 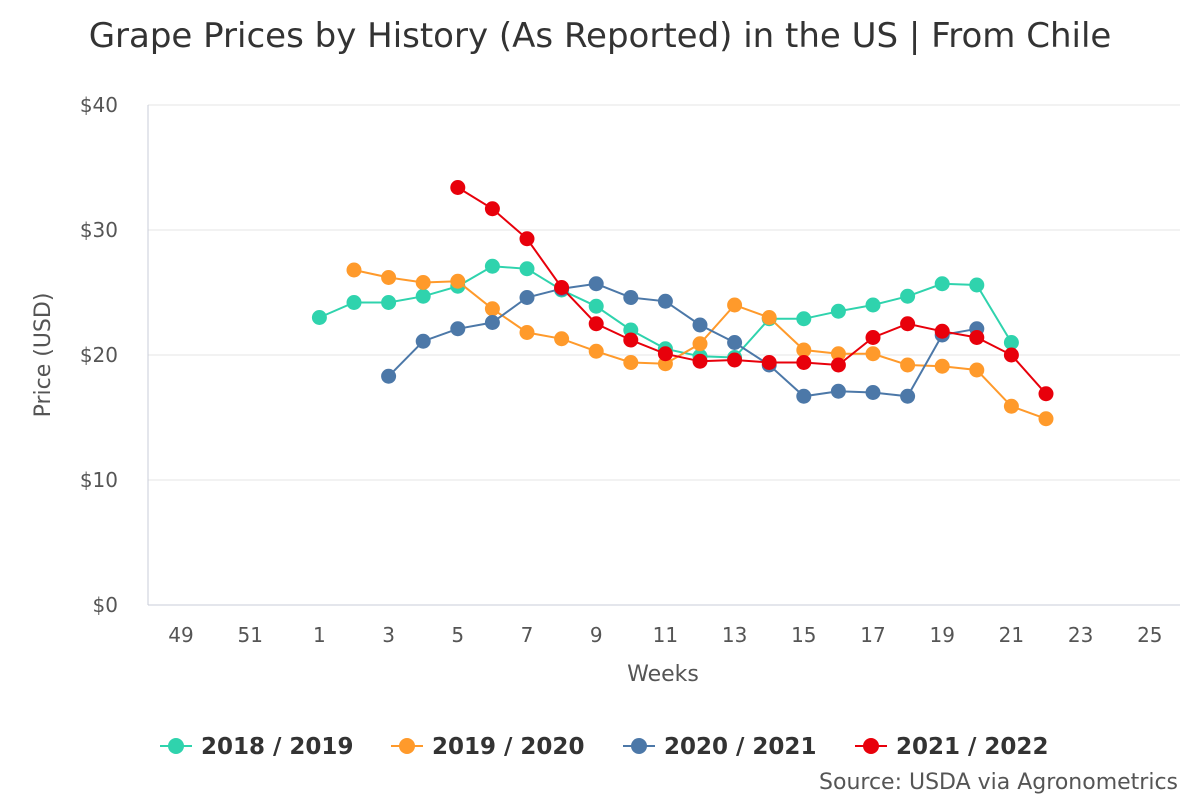 I want to click on y-axis-title: Price (USD), so click(x=43, y=355).